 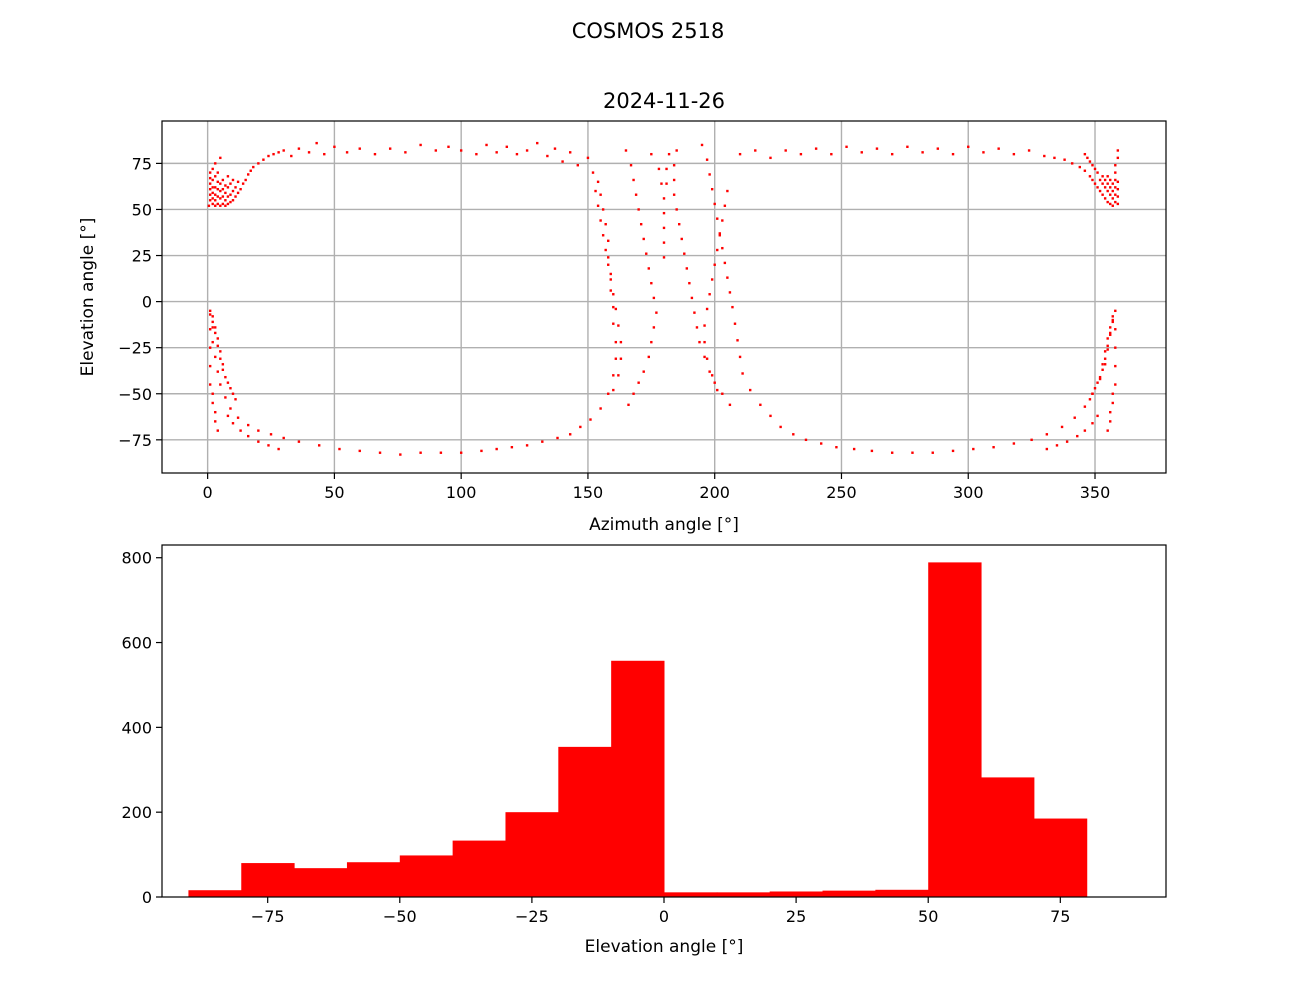 I want to click on scatter-x-tick-label: 100, so click(x=461, y=492).